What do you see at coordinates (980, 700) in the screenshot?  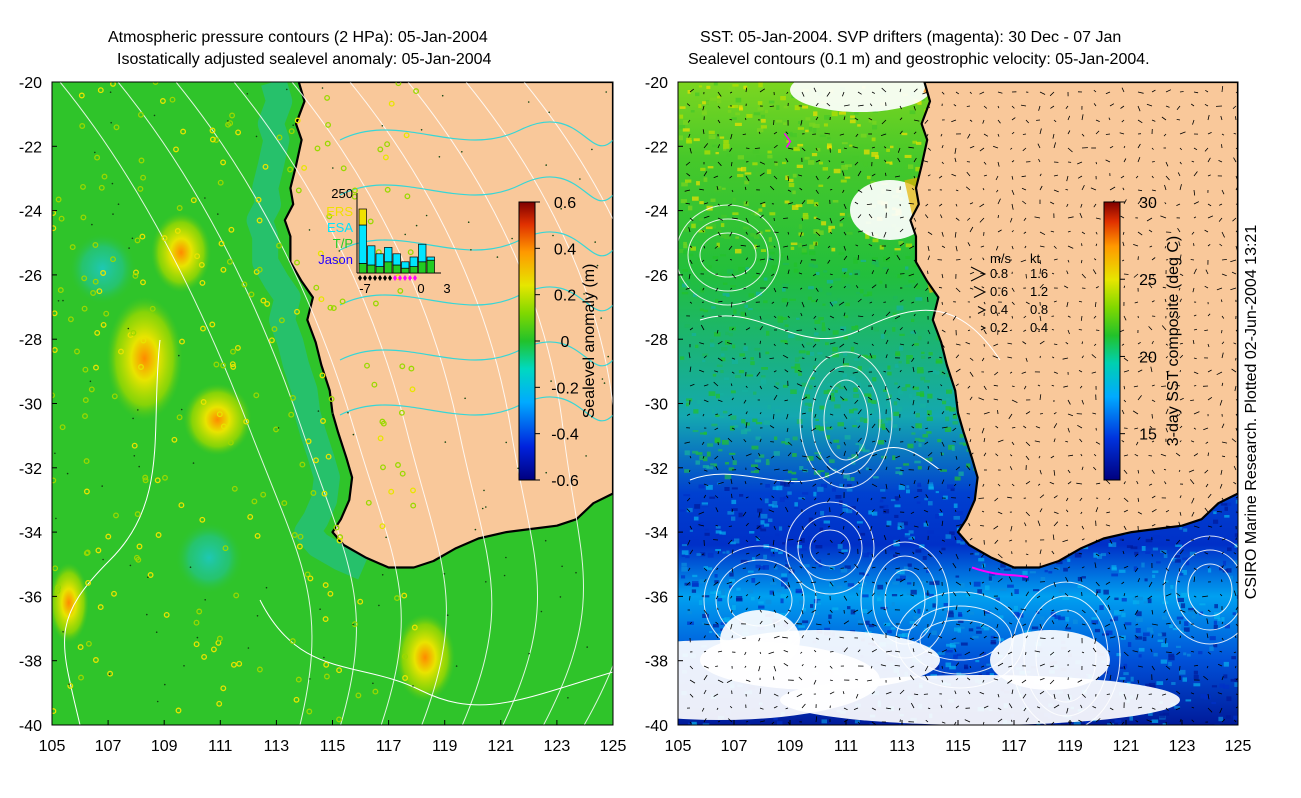 I see `cloud-gap` at bounding box center [980, 700].